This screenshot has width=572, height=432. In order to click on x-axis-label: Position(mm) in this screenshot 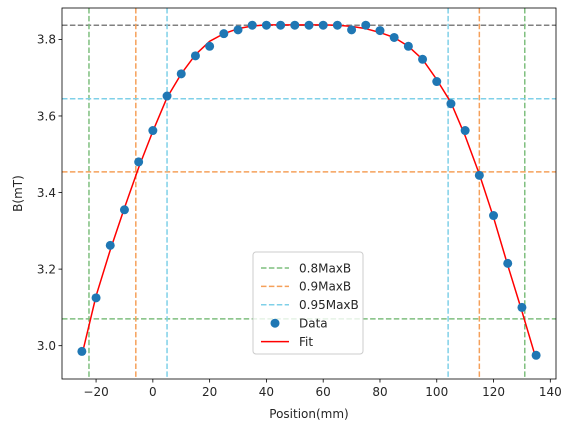, I will do `click(308, 414)`.